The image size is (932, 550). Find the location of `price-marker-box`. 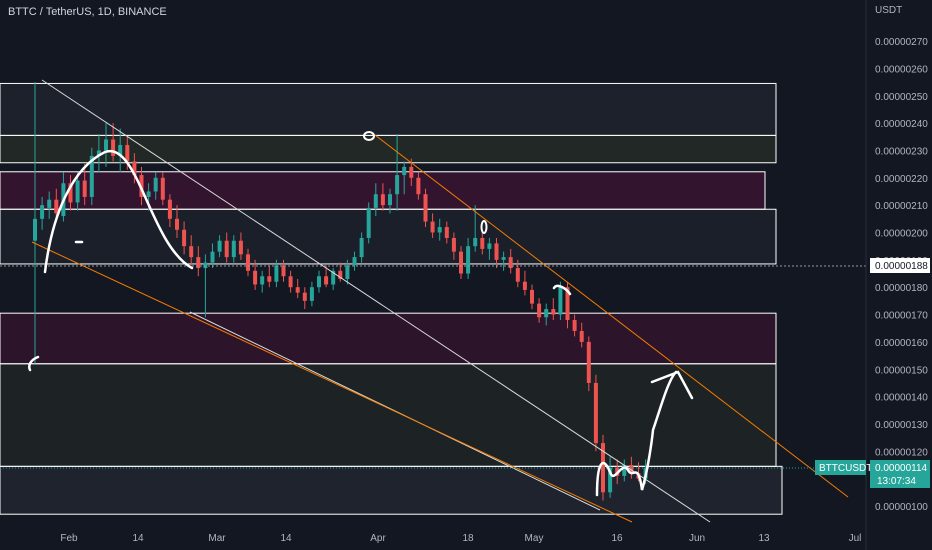

price-marker-box is located at coordinates (900, 265).